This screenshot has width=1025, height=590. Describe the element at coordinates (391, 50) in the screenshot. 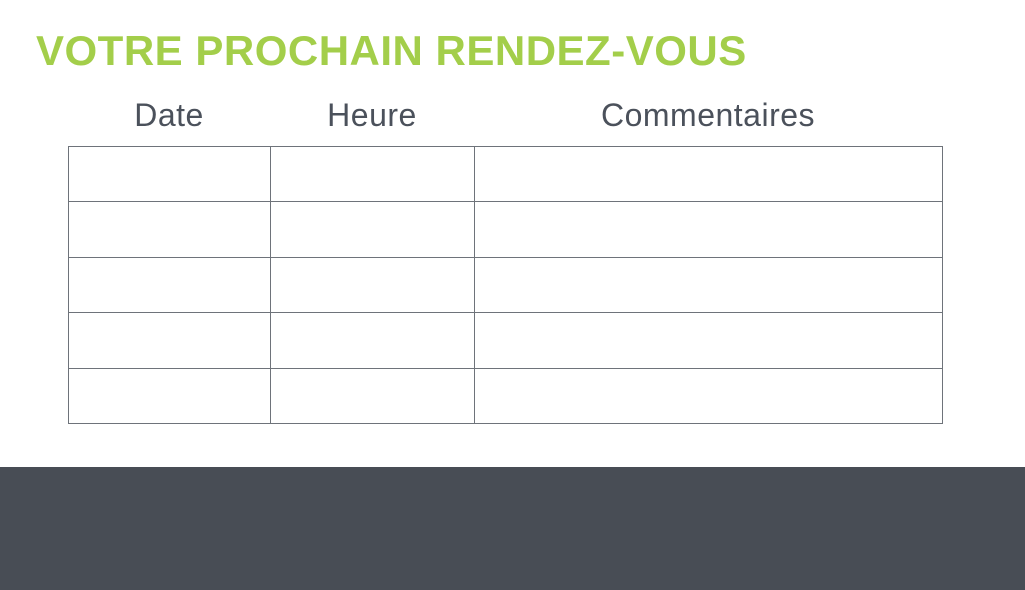

I see `page-title: VOTRE PROCHAIN RENDEZ-VOUS` at that location.